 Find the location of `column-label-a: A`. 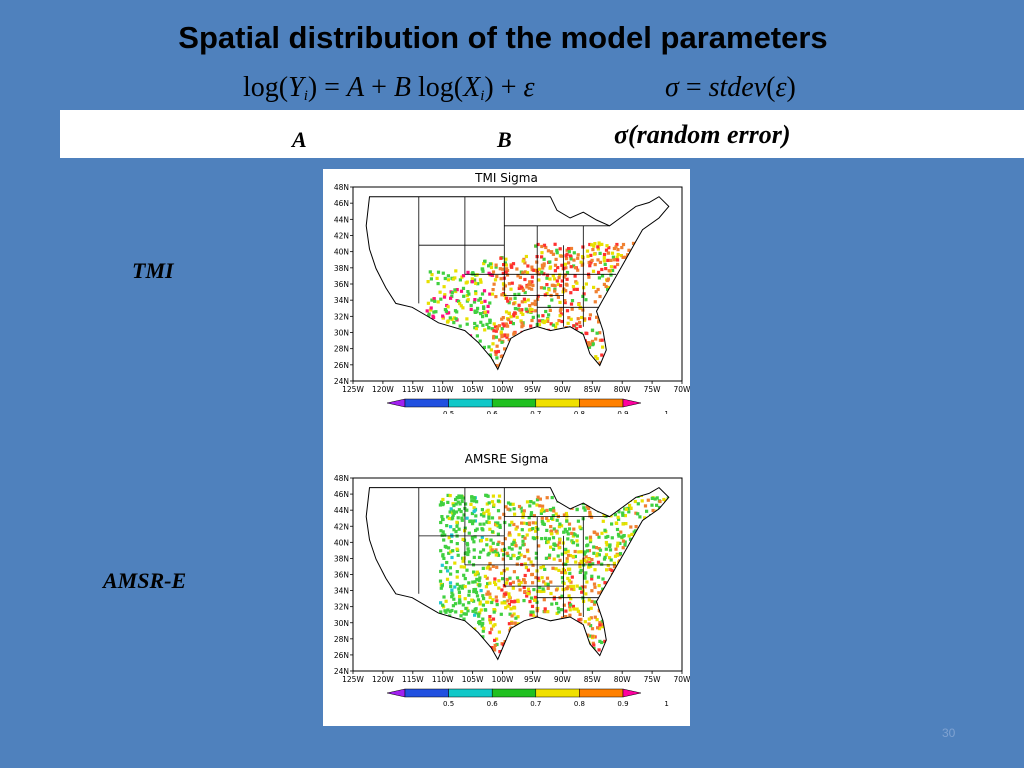

column-label-a: A is located at coordinates (299, 139).